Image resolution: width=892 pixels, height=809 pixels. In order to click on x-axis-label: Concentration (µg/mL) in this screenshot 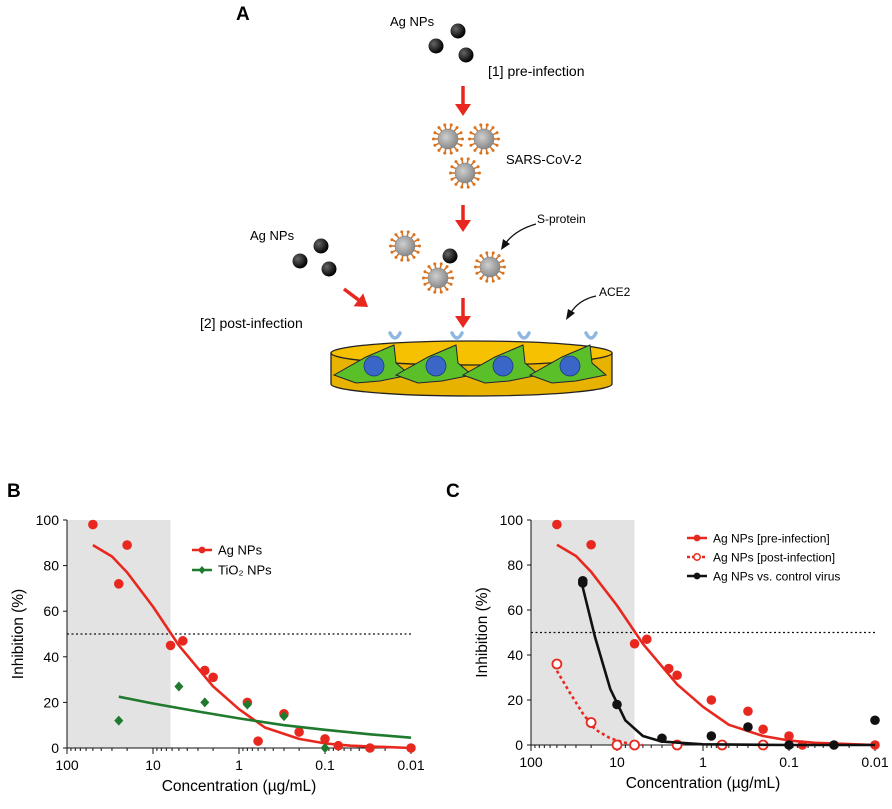, I will do `click(703, 783)`.